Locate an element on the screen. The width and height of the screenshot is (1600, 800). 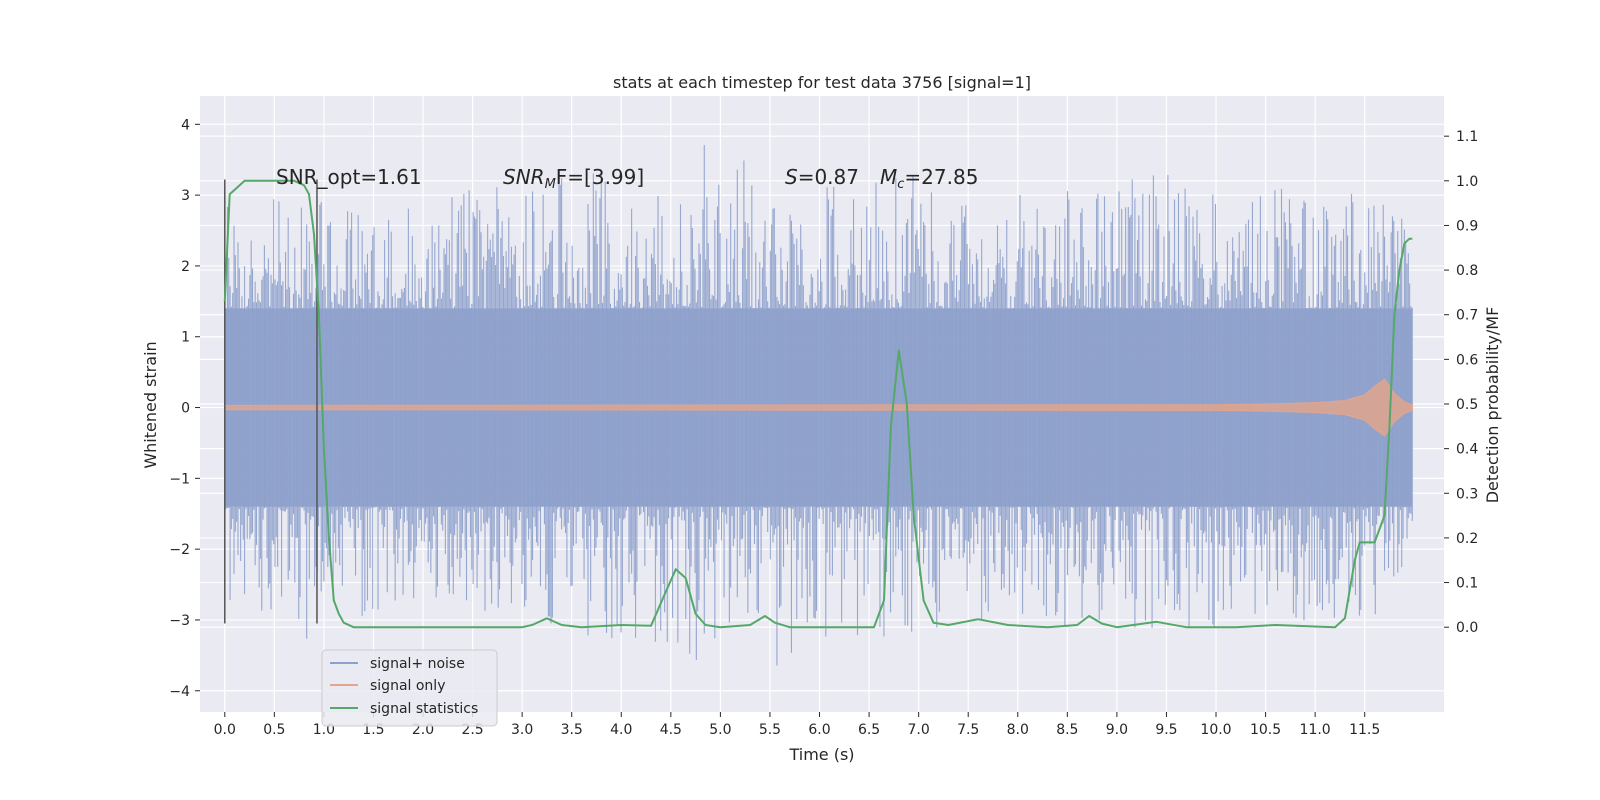
y-tick-label: 3 is located at coordinates (185, 196).